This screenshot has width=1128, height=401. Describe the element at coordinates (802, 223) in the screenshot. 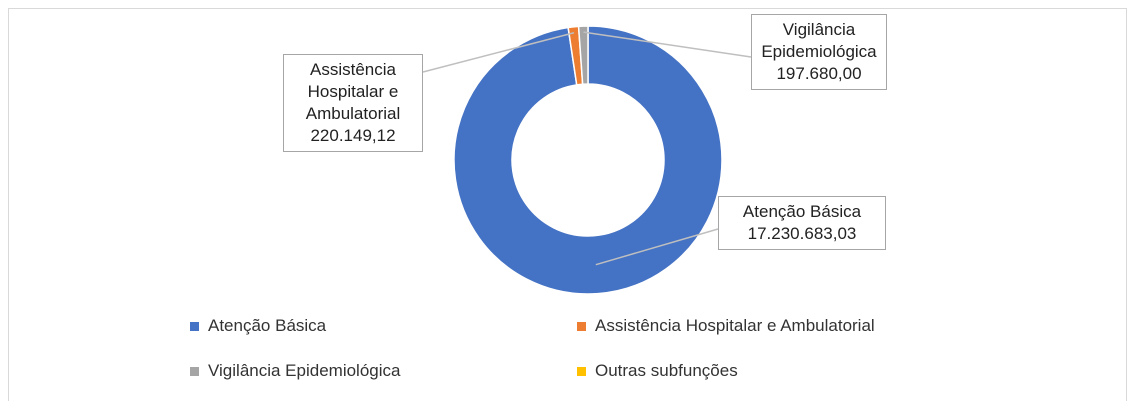

I see `data-label: Atenção Básica 17.230.683,03` at that location.